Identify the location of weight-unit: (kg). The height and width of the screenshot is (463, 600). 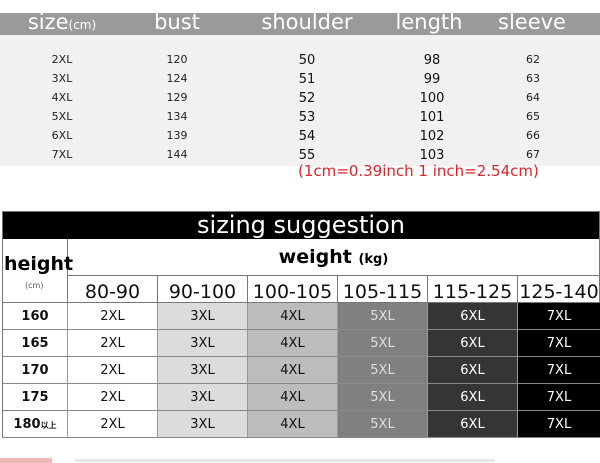
(373, 259).